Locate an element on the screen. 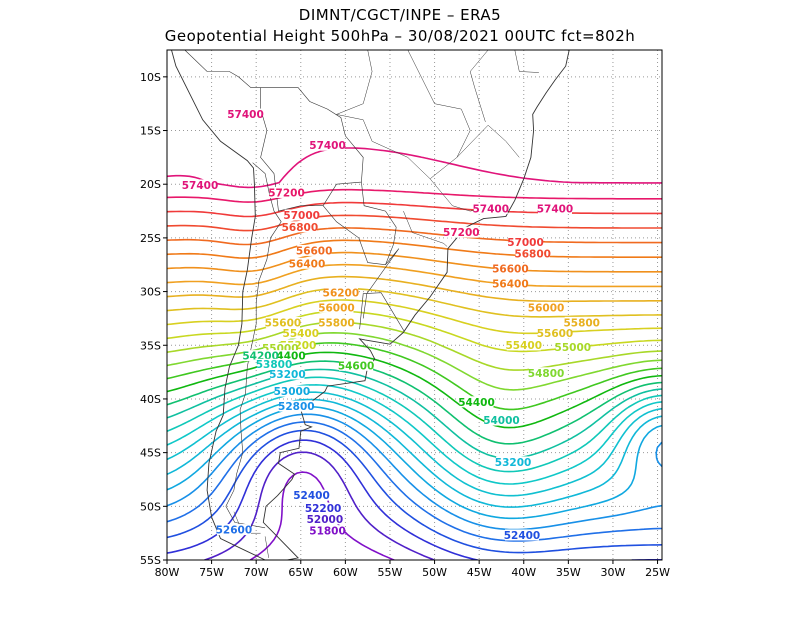  lat-tick-label: 30S is located at coordinates (150, 292).